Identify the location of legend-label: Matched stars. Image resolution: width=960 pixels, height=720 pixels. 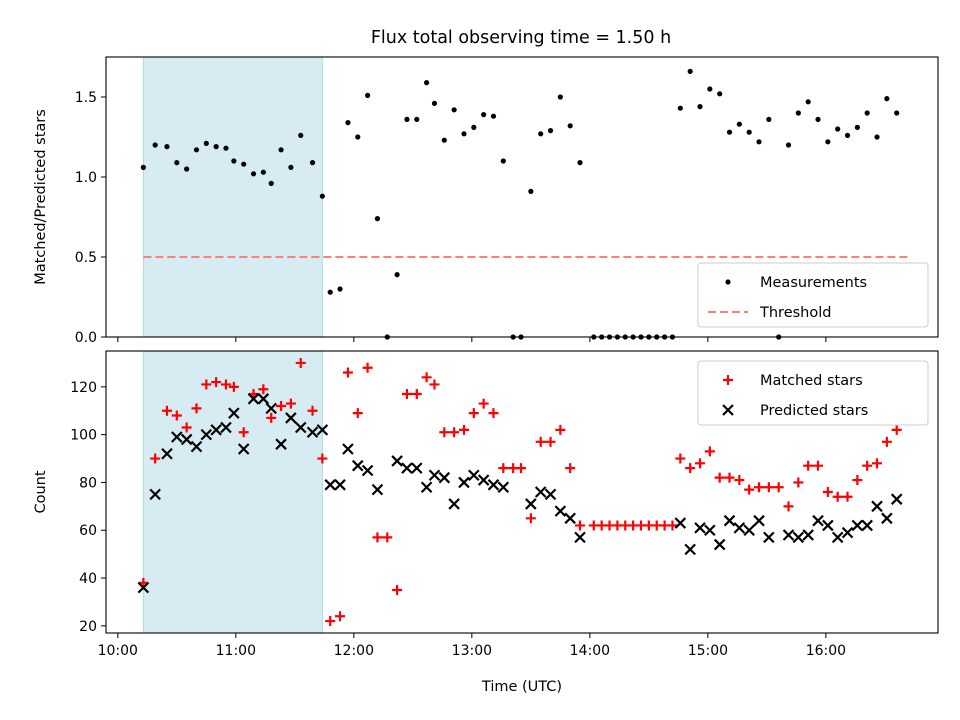
(811, 381).